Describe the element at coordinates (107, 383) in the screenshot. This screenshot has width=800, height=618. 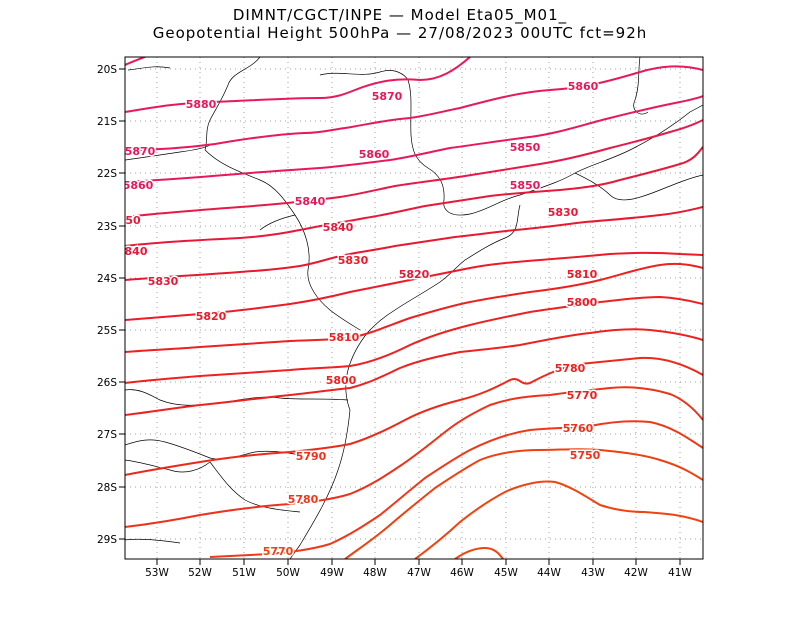
I see `lat-label: 26S` at that location.